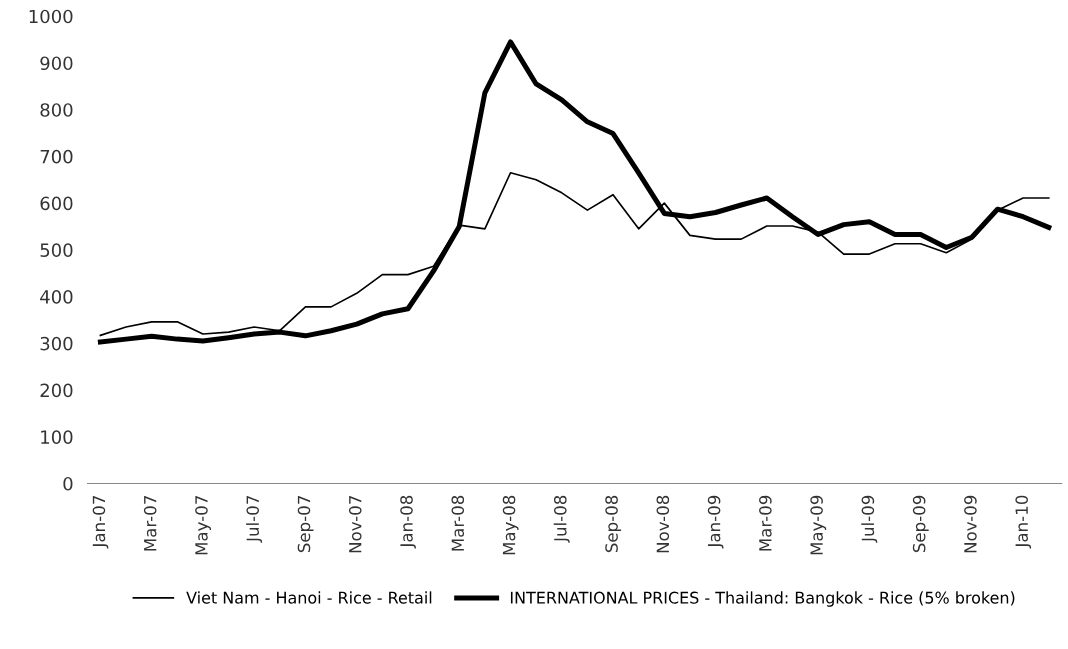 The width and height of the screenshot is (1068, 649). Describe the element at coordinates (765, 523) in the screenshot. I see `x-tick-label: Mar-09` at that location.